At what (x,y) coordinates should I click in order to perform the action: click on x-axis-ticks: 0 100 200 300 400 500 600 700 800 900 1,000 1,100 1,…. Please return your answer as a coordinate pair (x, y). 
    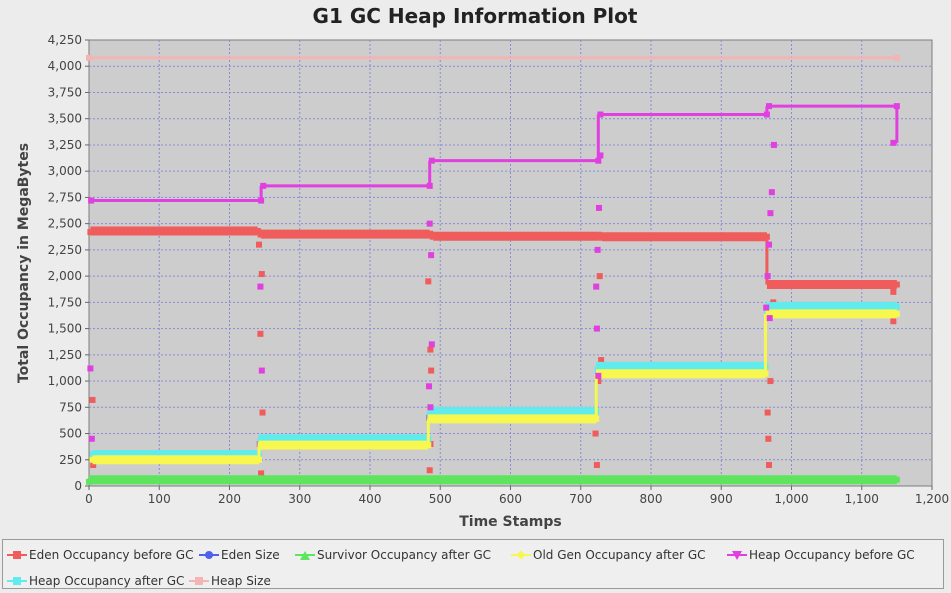
    Looking at the image, I should click on (517, 496).